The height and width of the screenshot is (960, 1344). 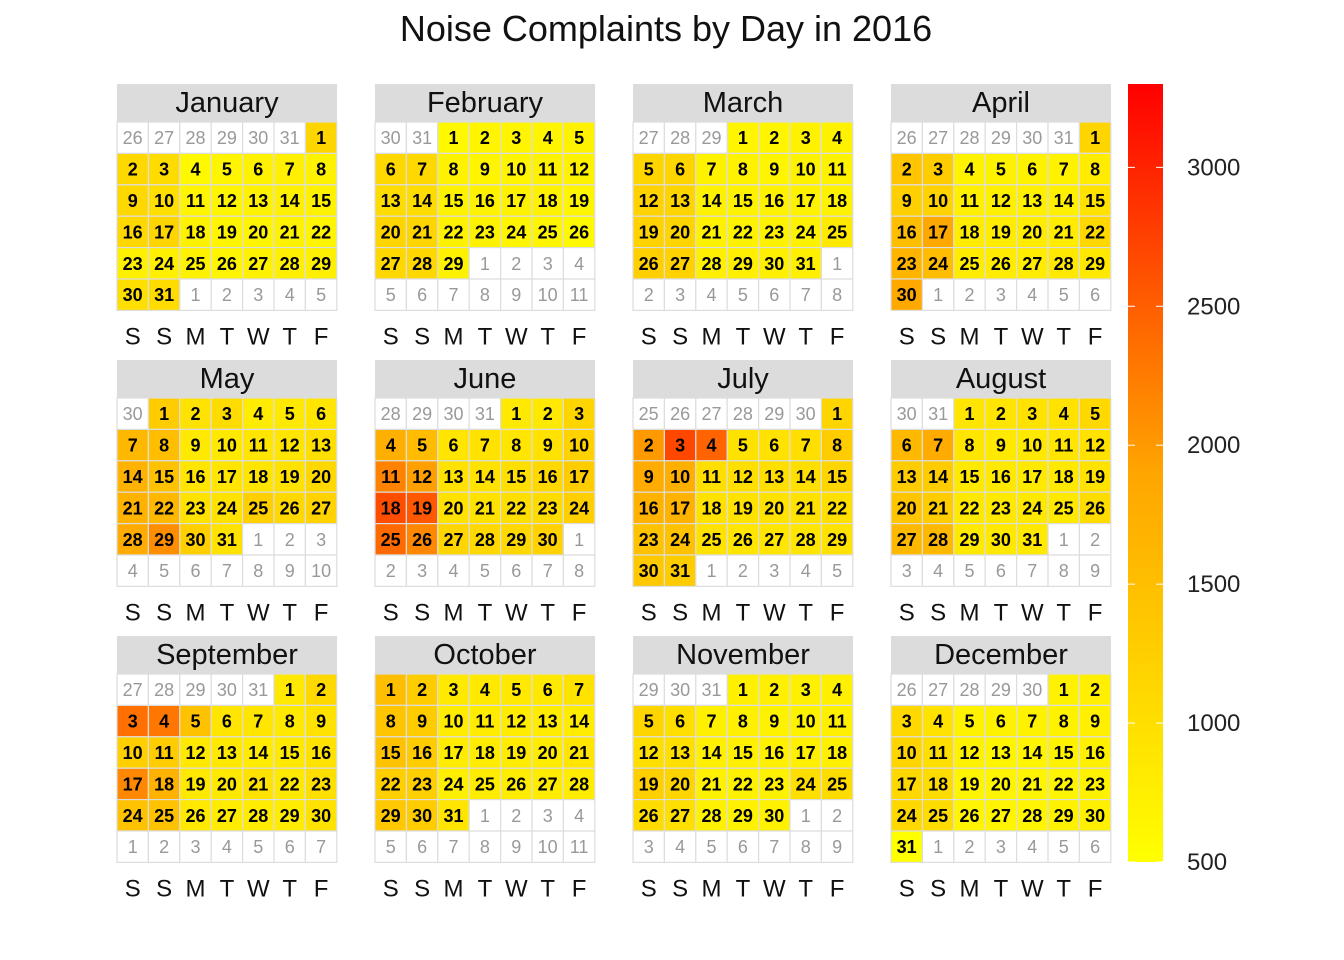 I want to click on adjacent-day-number: 10, so click(x=548, y=847).